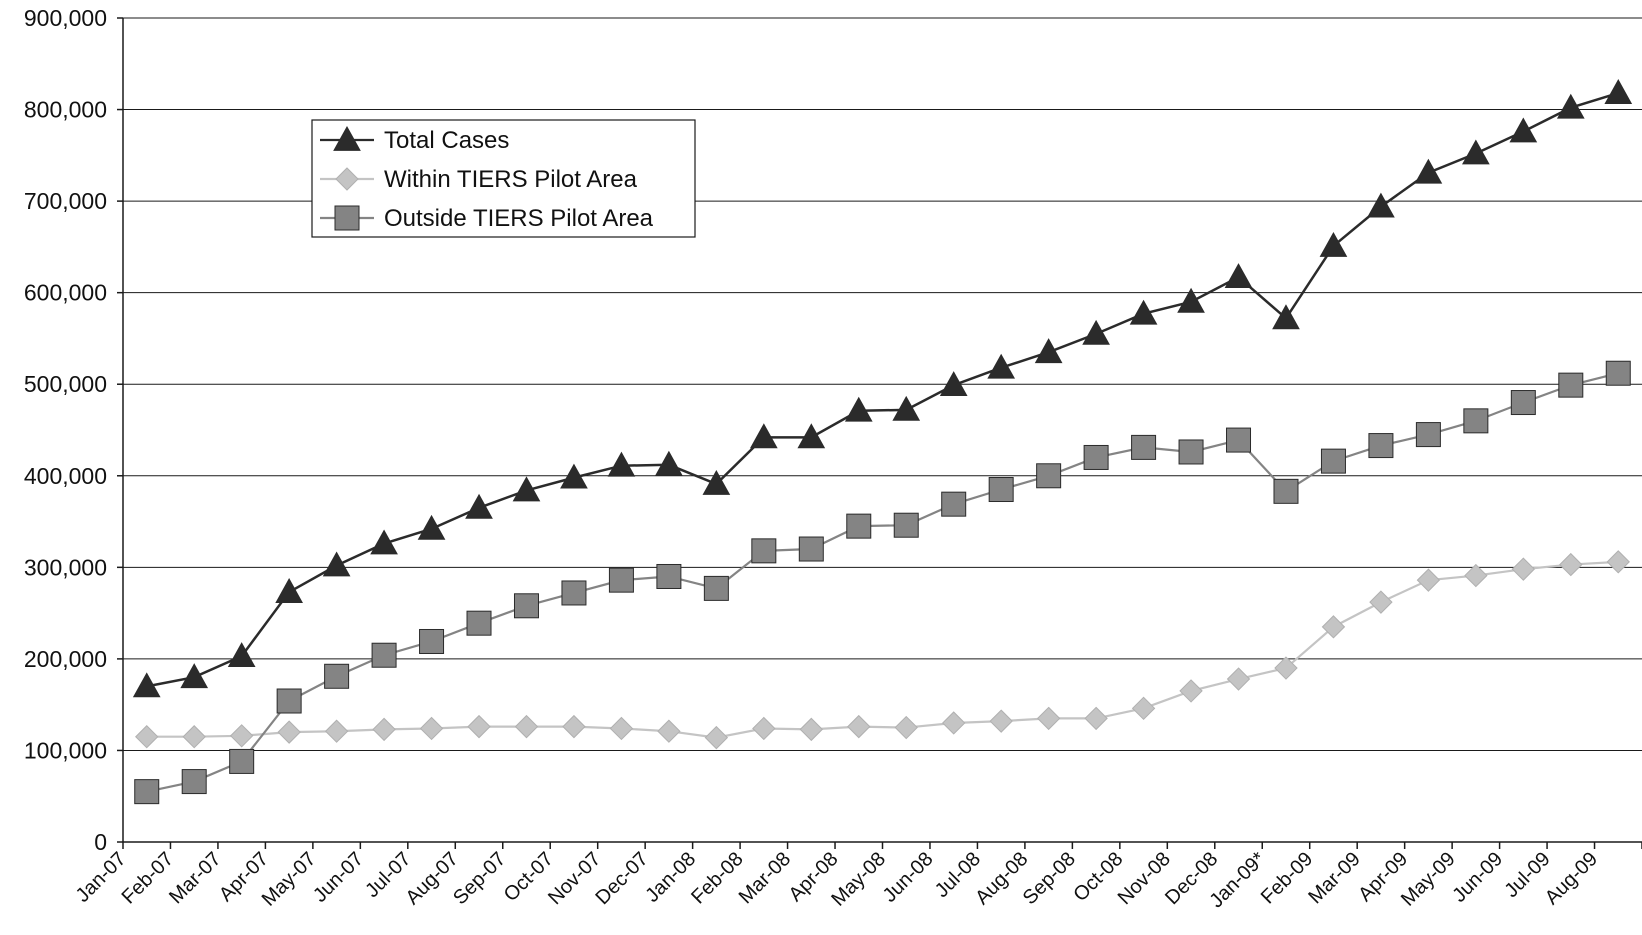 This screenshot has height=935, width=1642. What do you see at coordinates (1001, 878) in the screenshot?
I see `x-tick-label: Aug-08` at bounding box center [1001, 878].